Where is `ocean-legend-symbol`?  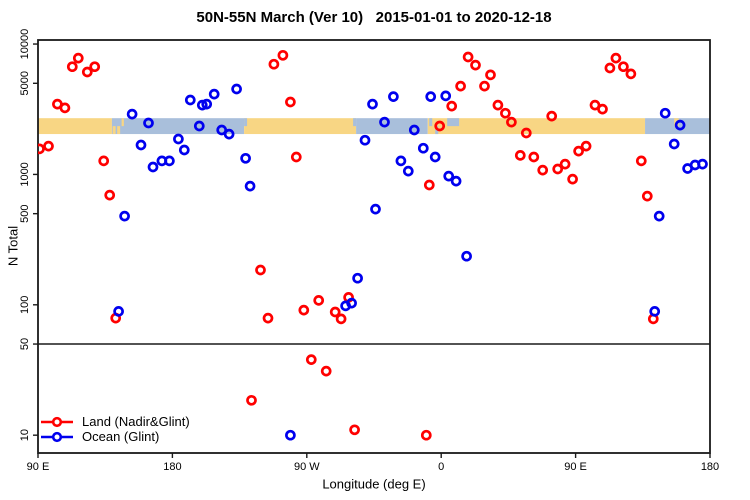 ocean-legend-symbol is located at coordinates (57, 436).